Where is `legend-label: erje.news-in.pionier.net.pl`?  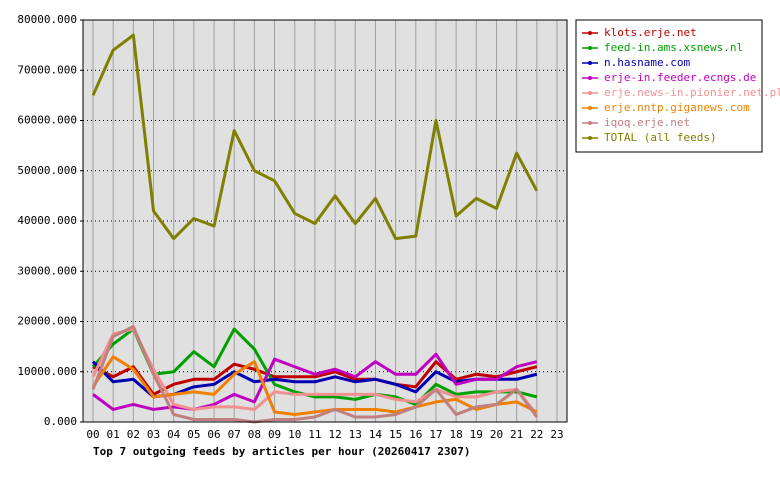 legend-label: erje.news-in.pionier.net.pl is located at coordinates (692, 92).